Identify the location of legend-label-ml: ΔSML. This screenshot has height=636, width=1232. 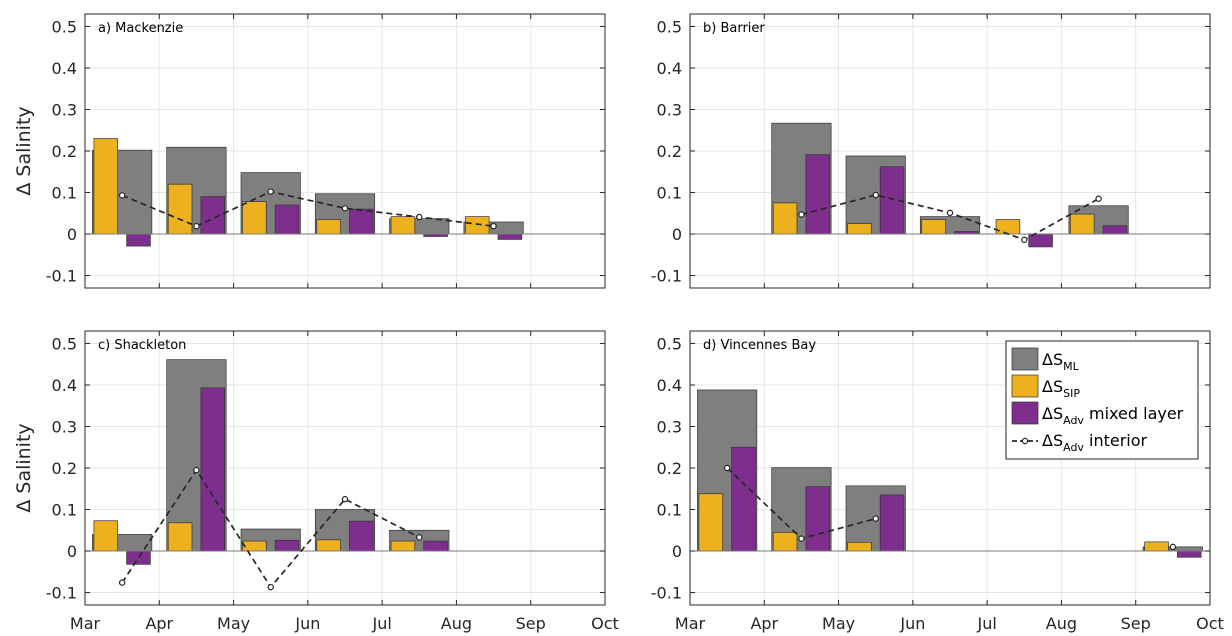
(1061, 361).